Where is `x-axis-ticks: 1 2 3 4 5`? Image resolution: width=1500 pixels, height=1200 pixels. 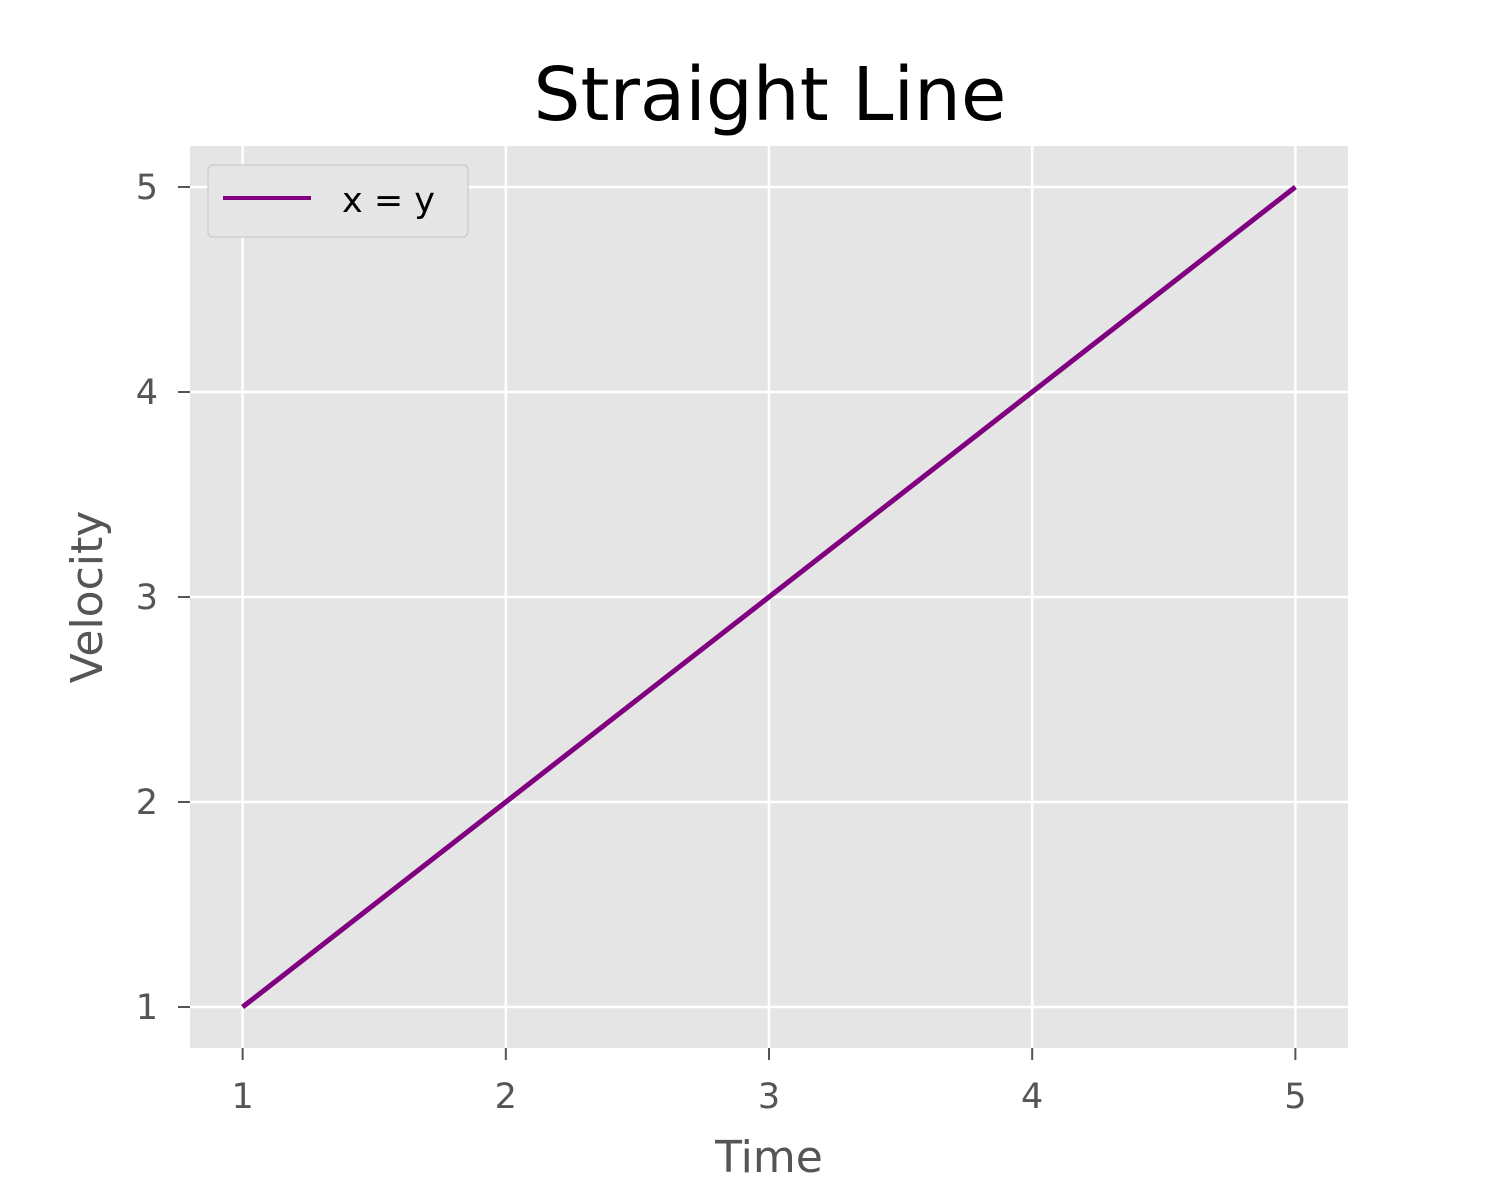 x-axis-ticks: 1 2 3 4 5 is located at coordinates (769, 1082).